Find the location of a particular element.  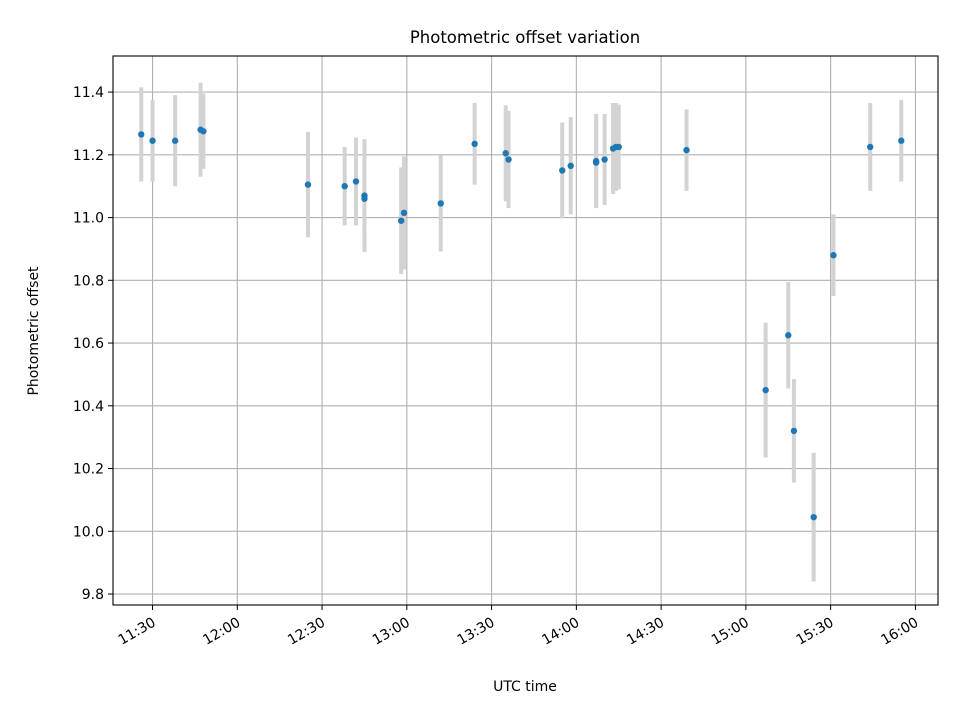

chart-title: Photometric offset variation is located at coordinates (525, 37).